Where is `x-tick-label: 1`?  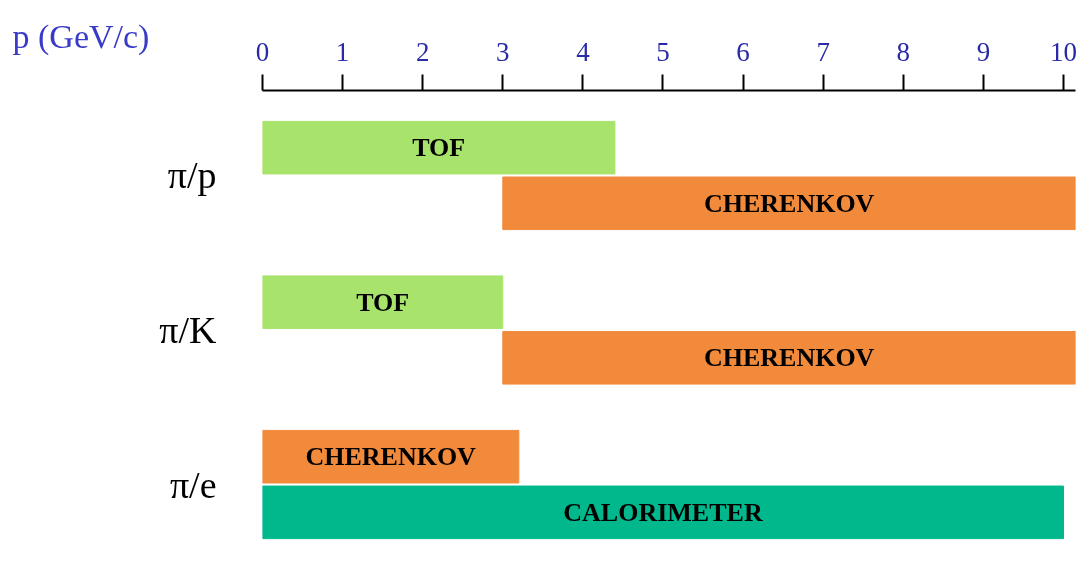 x-tick-label: 1 is located at coordinates (342, 51).